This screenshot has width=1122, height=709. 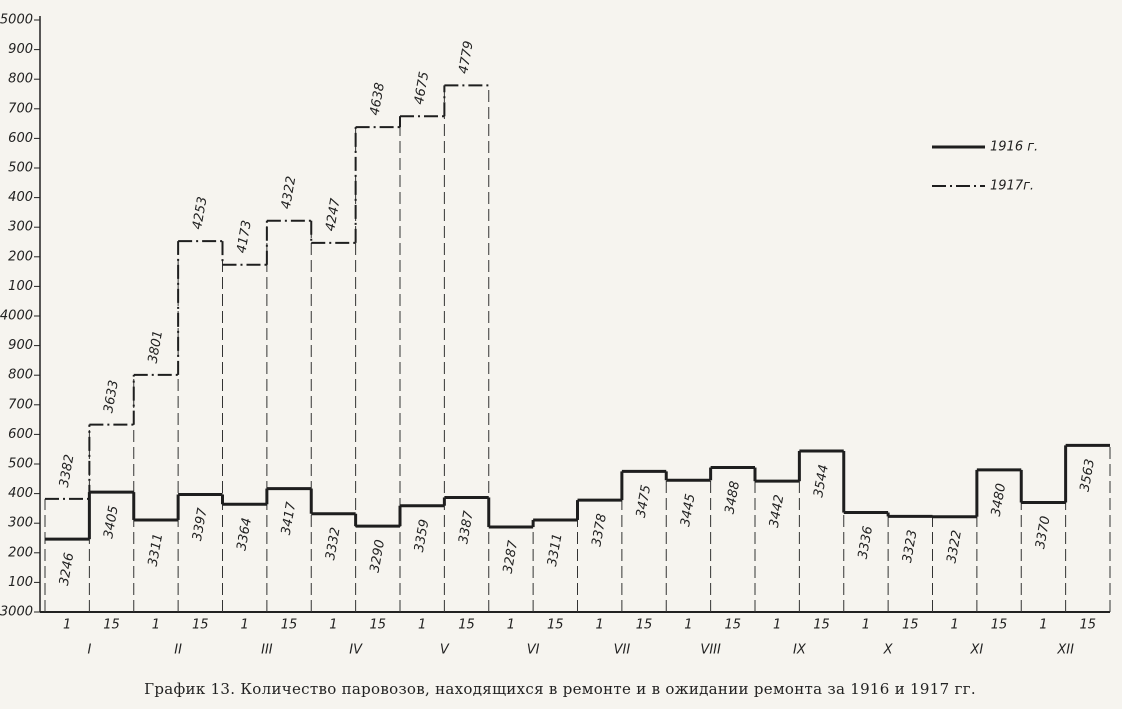 What do you see at coordinates (466, 57) in the screenshot?
I see `value-label: 4779` at bounding box center [466, 57].